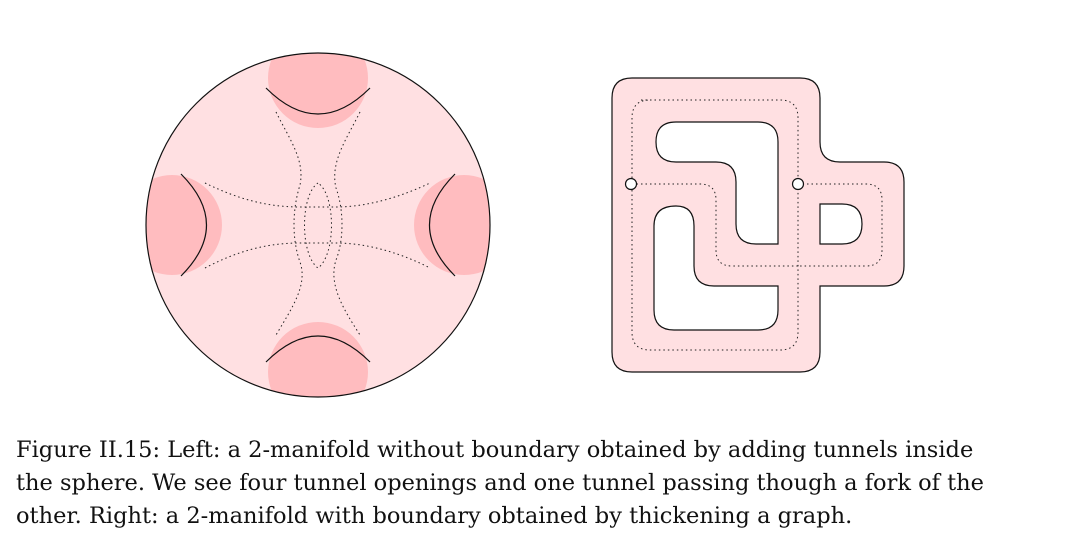  What do you see at coordinates (631, 184) in the screenshot?
I see `graph-vertex-left` at bounding box center [631, 184].